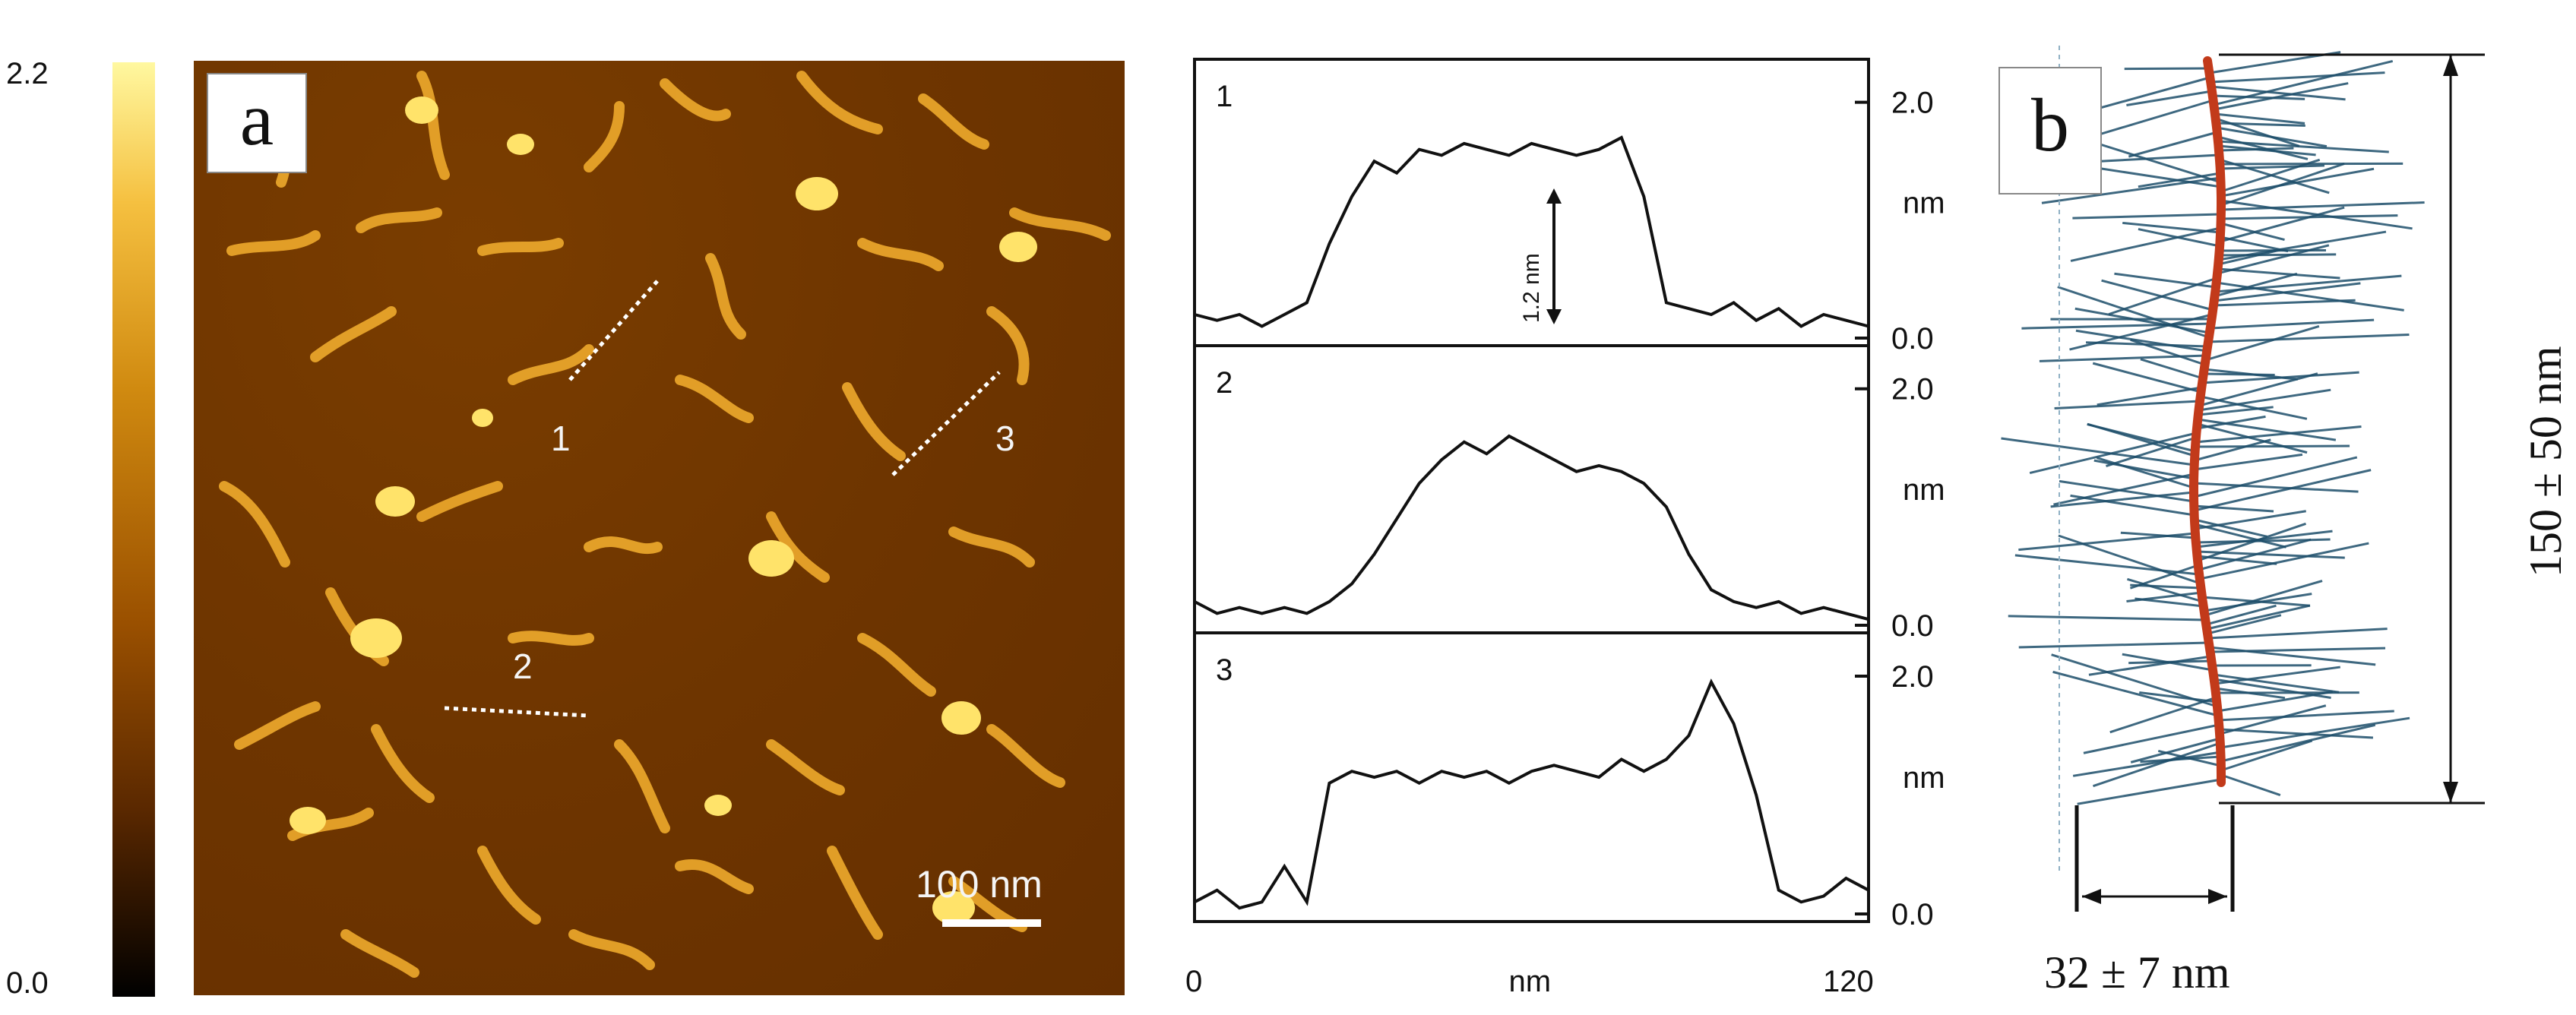  I want to click on x-tick-label-start: 0, so click(1193, 981).